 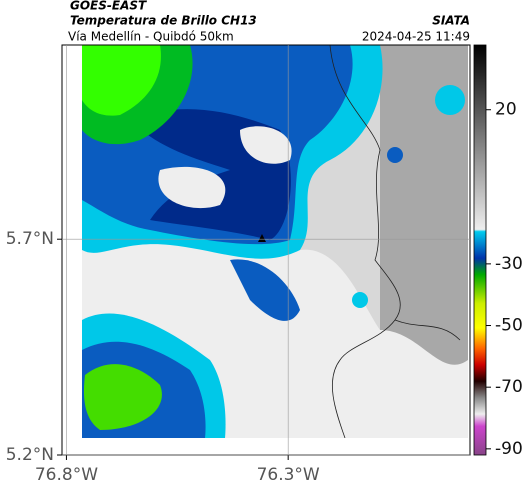 I want to click on y-tick-label: 5.2°N, so click(x=30, y=455).